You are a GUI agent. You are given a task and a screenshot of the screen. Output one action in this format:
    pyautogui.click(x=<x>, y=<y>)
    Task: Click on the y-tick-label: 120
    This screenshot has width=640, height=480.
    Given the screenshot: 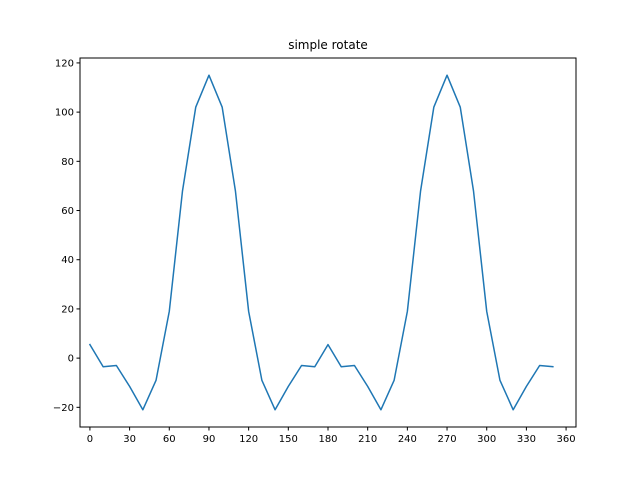 What is the action you would take?
    pyautogui.click(x=64, y=63)
    